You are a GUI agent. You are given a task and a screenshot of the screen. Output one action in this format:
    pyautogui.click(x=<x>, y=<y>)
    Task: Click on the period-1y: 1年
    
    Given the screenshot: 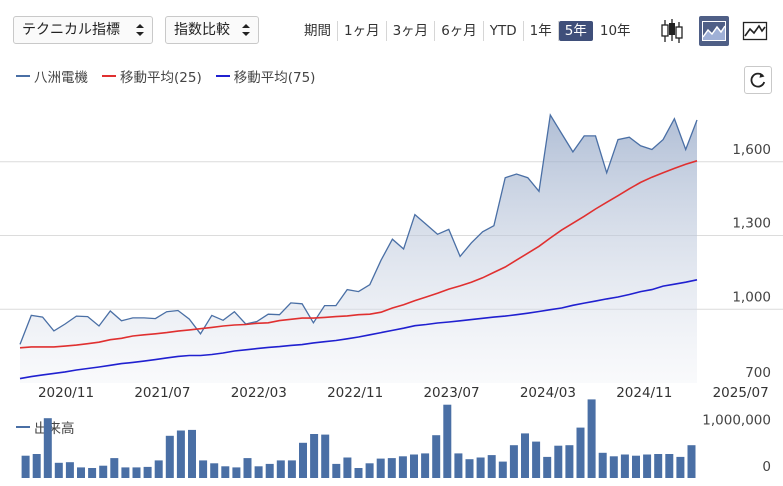 What is the action you would take?
    pyautogui.click(x=541, y=31)
    